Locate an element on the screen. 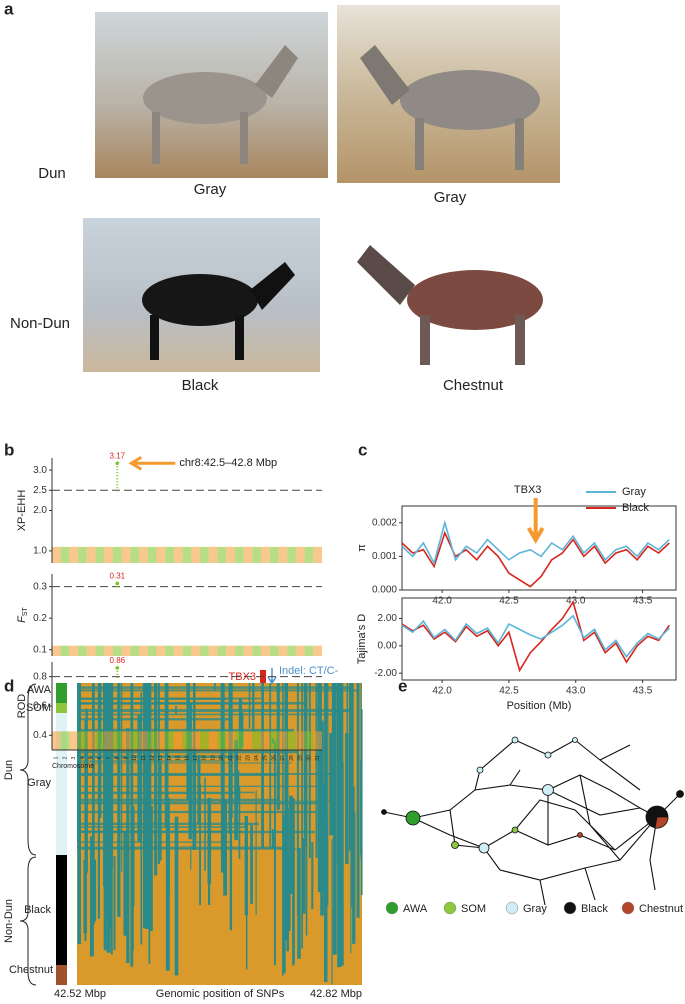 This screenshot has width=685, height=1004. y-axis-label: π is located at coordinates (362, 548).